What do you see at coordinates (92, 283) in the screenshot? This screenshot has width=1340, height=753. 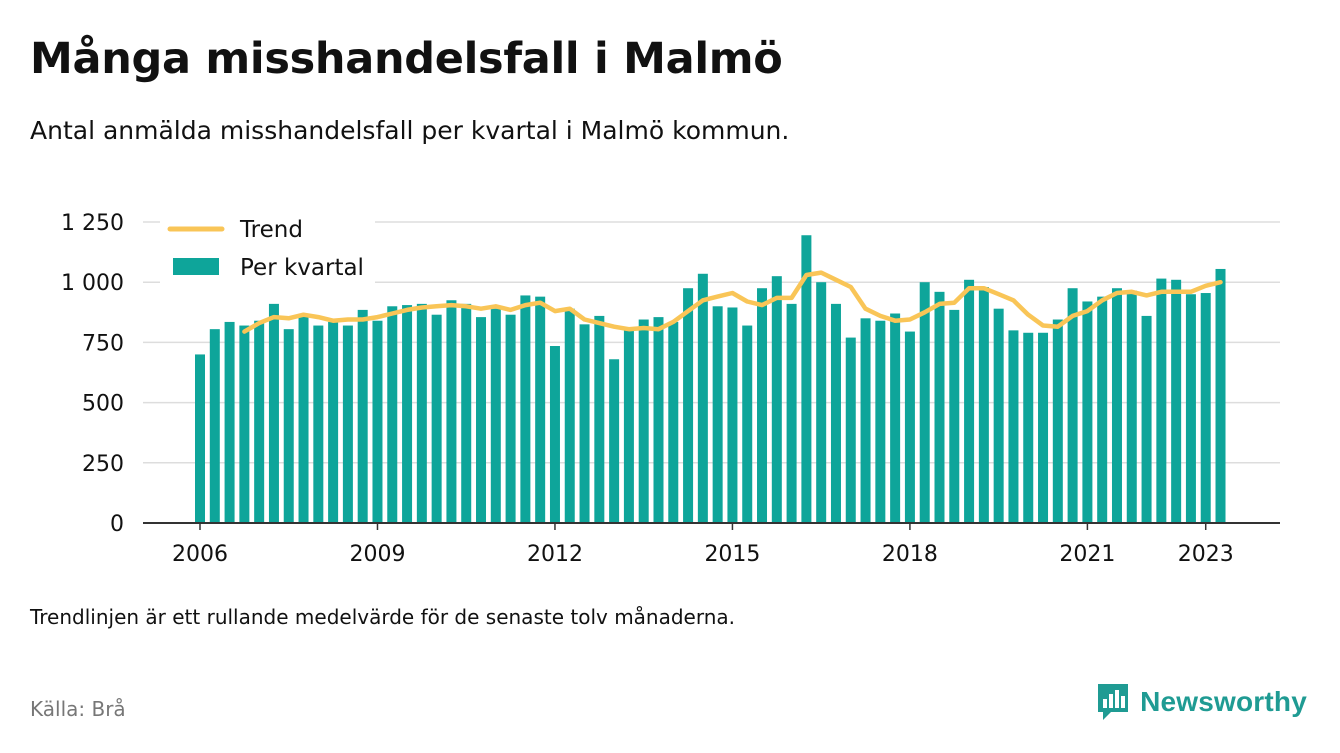 I see `y-tick-label: 1 000` at bounding box center [92, 283].